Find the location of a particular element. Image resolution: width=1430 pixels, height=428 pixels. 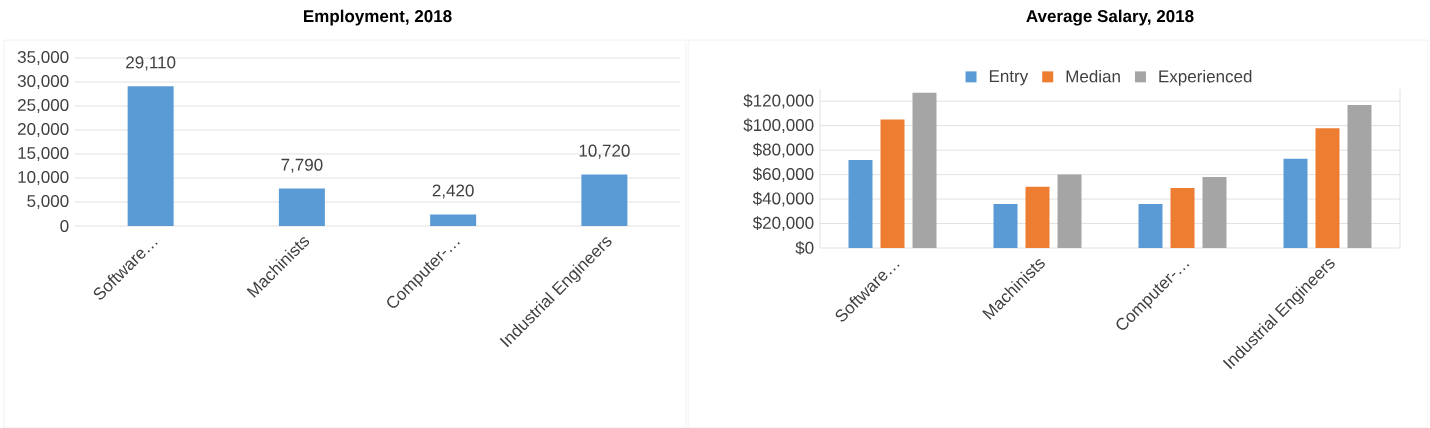

y-tick-label: $120,000 is located at coordinates (778, 101).